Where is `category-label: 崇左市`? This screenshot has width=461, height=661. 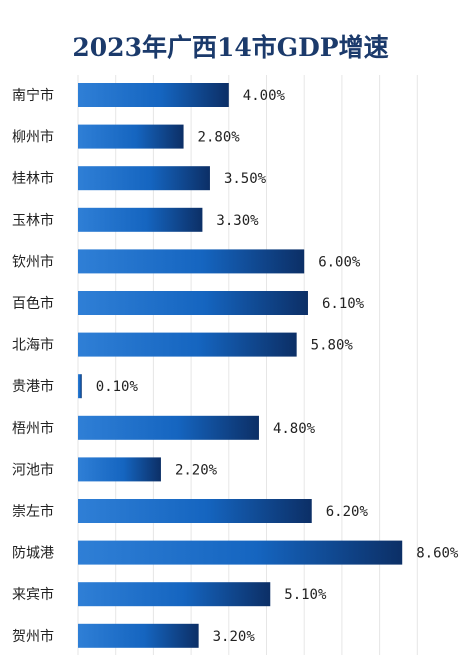
category-label: 崇左市 is located at coordinates (33, 511).